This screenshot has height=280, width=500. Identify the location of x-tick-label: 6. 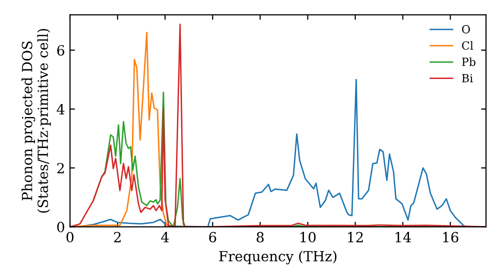
(212, 237).